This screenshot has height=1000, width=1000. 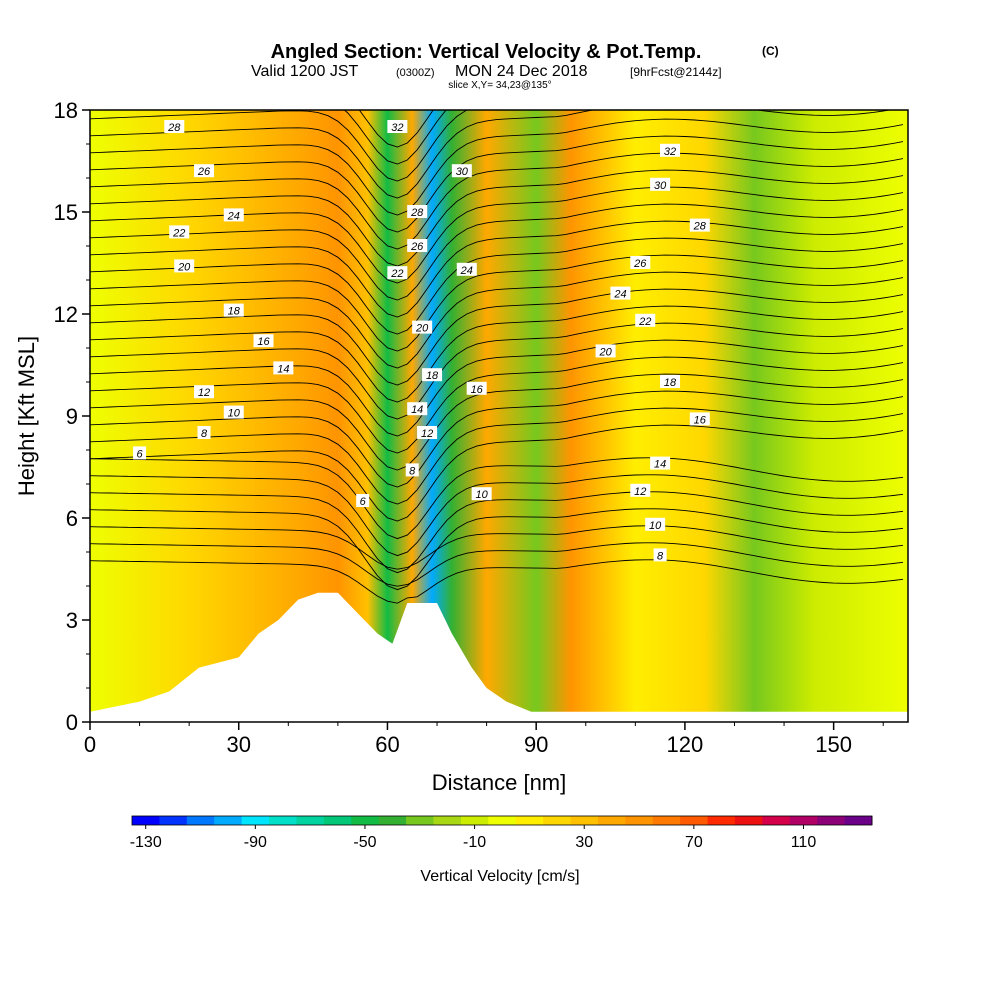 What do you see at coordinates (640, 492) in the screenshot?
I see `contour-label-text: 12` at bounding box center [640, 492].